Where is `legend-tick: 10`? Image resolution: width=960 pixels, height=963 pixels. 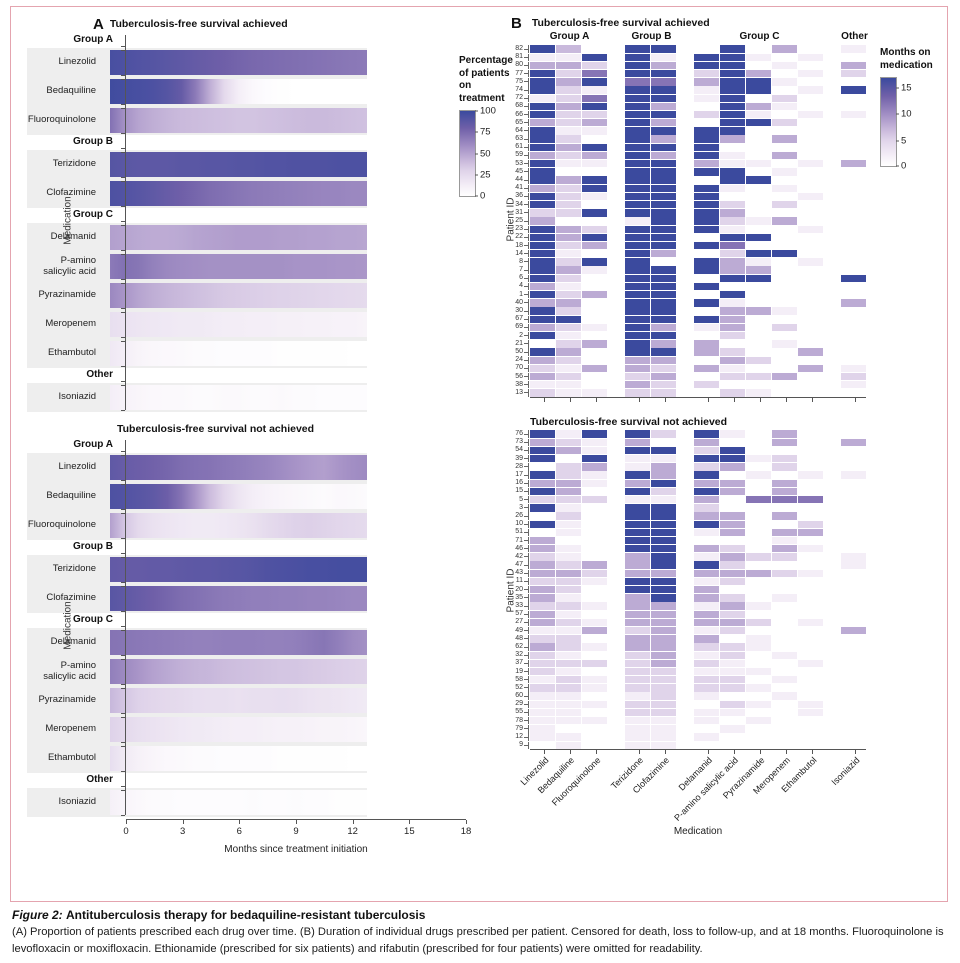 legend-tick: 10 is located at coordinates (904, 114).